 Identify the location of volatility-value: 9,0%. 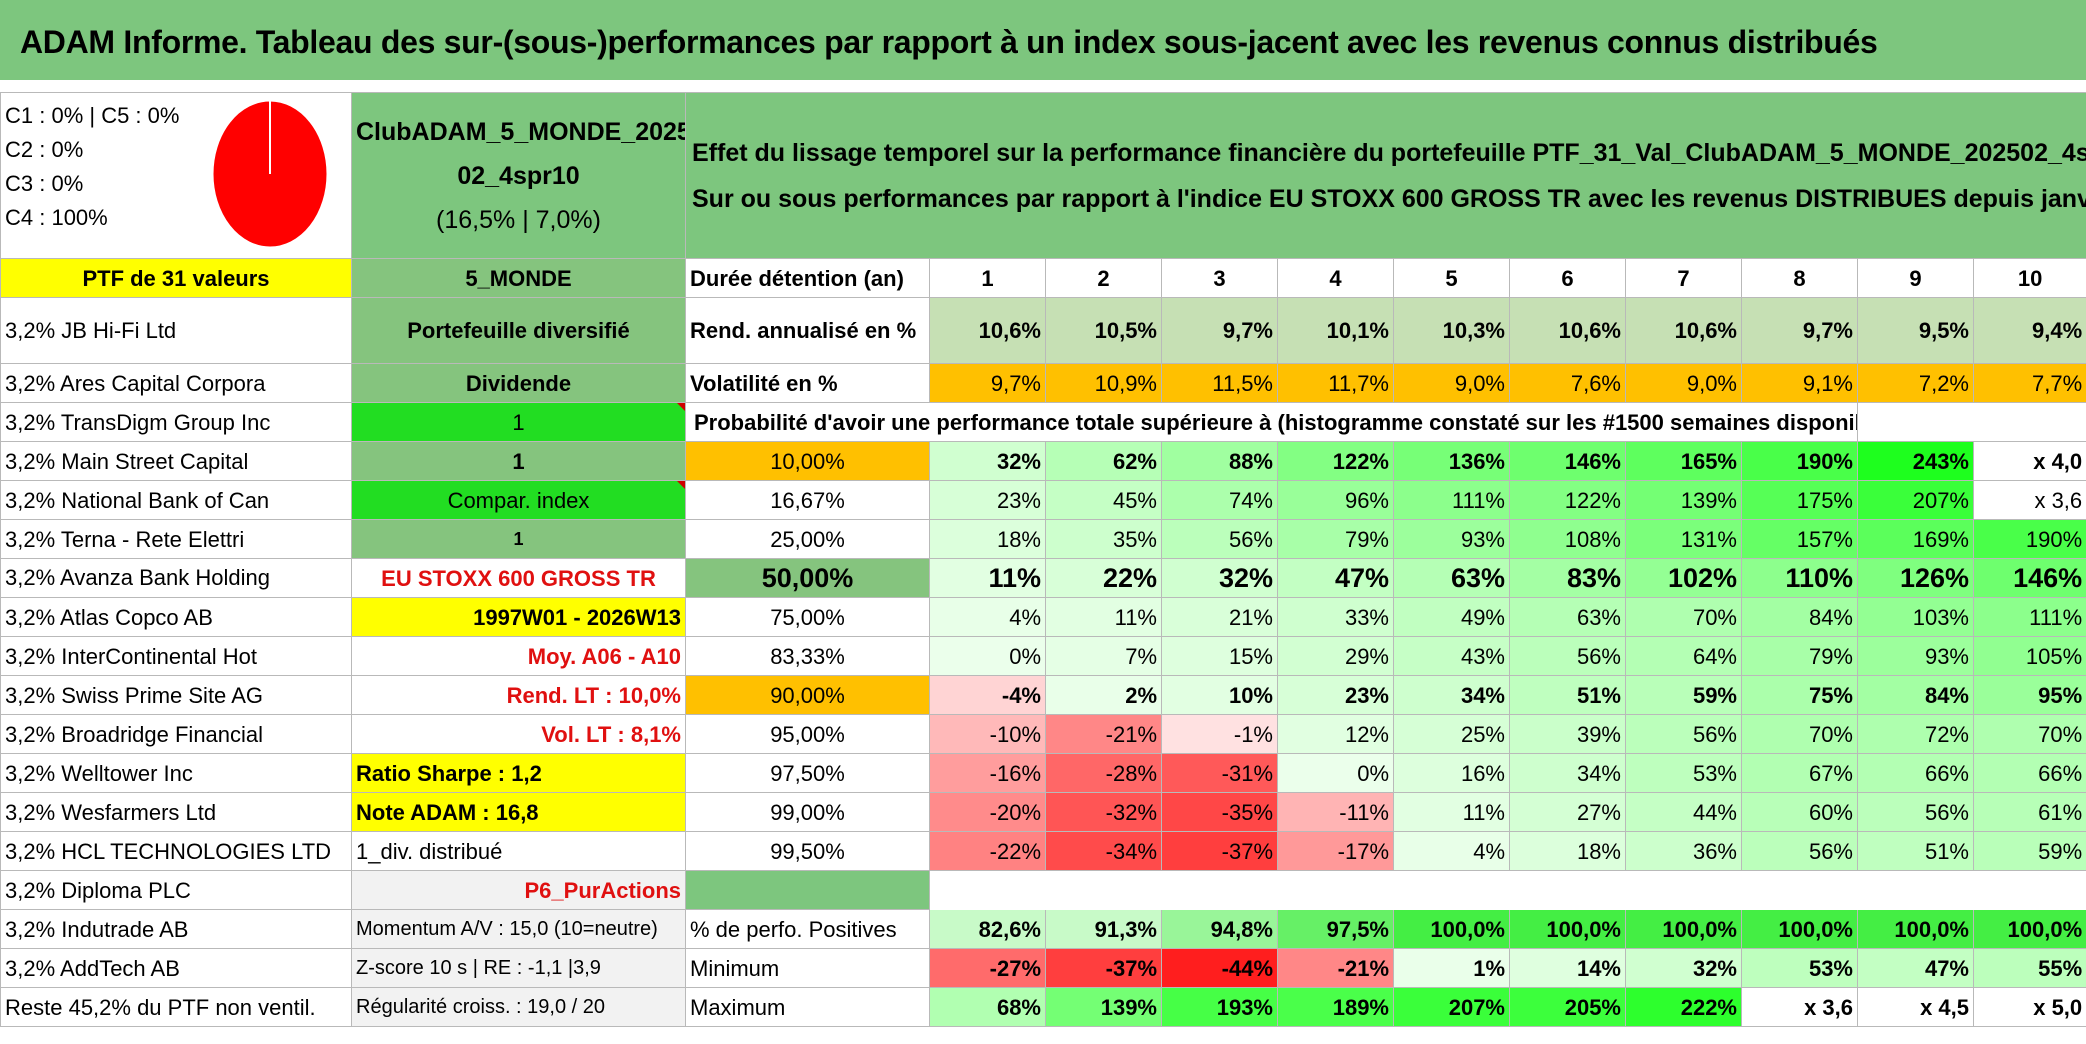
(1451, 383).